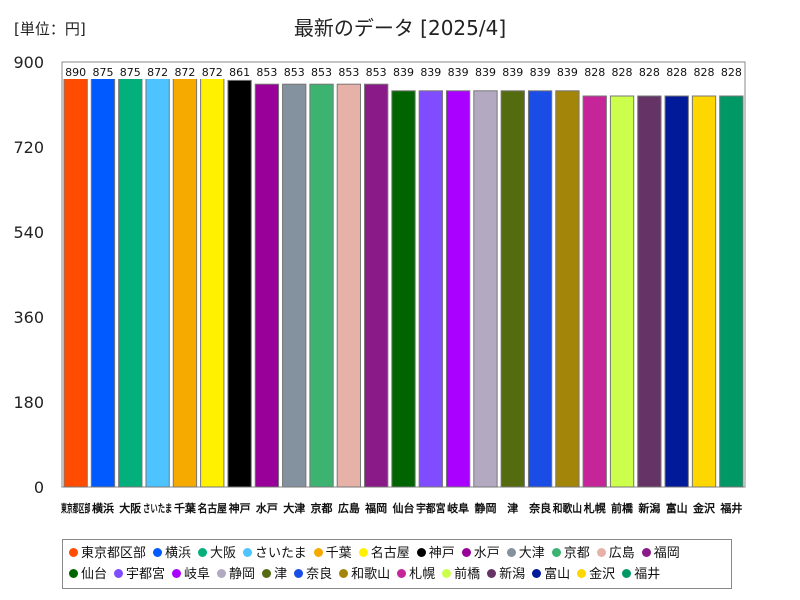 The image size is (800, 600). I want to click on legend-label: さいたま, so click(281, 553).